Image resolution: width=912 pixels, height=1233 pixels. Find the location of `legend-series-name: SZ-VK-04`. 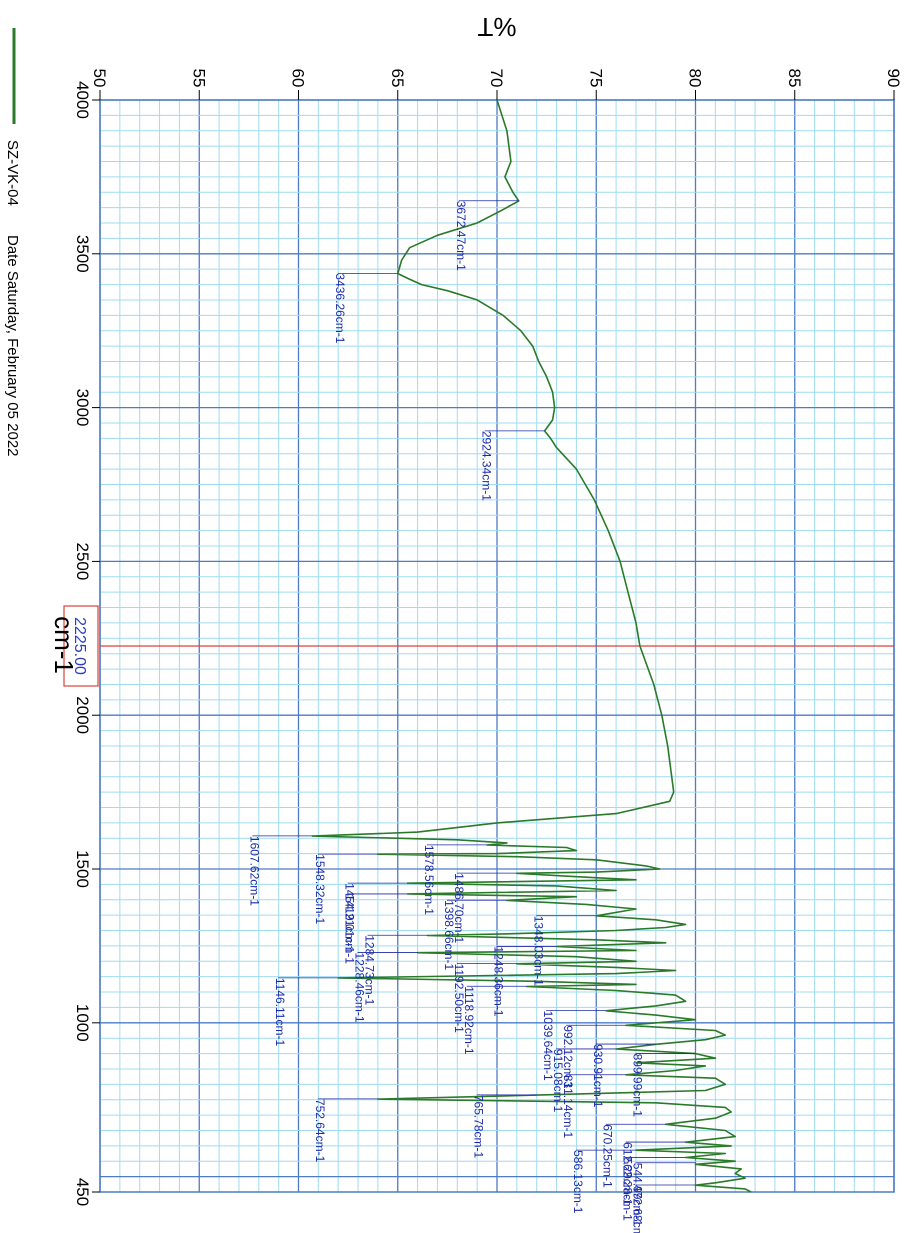

legend-series-name: SZ-VK-04 is located at coordinates (12, 173).